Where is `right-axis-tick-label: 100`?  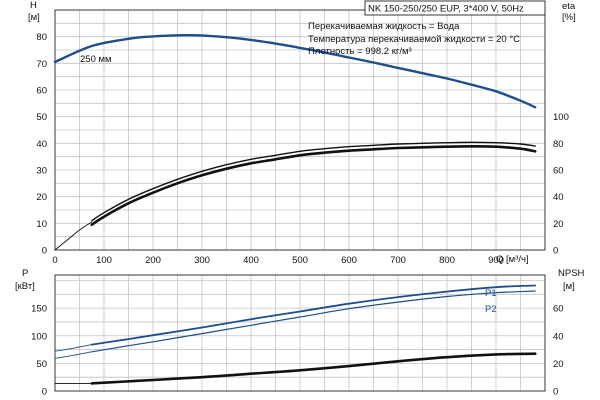
right-axis-tick-label: 100 is located at coordinates (561, 117).